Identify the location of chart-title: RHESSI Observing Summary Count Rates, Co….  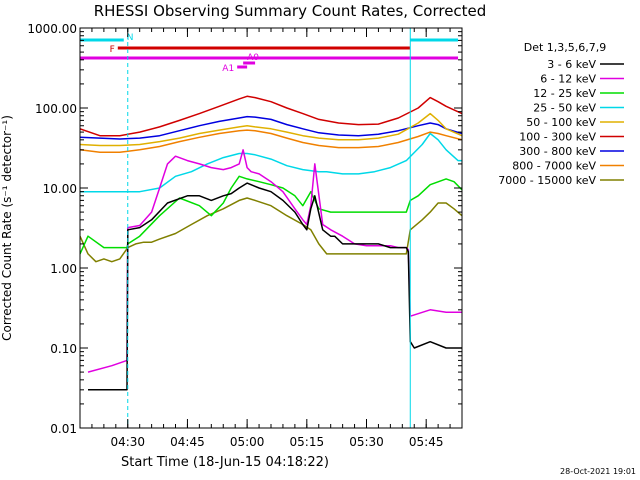
(290, 11).